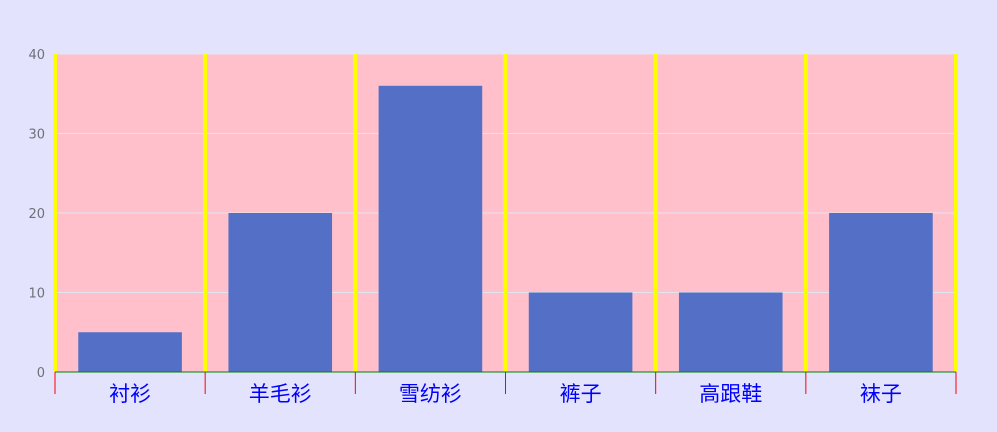 This screenshot has height=432, width=997. What do you see at coordinates (36, 294) in the screenshot?
I see `y-tick-label: 10` at bounding box center [36, 294].